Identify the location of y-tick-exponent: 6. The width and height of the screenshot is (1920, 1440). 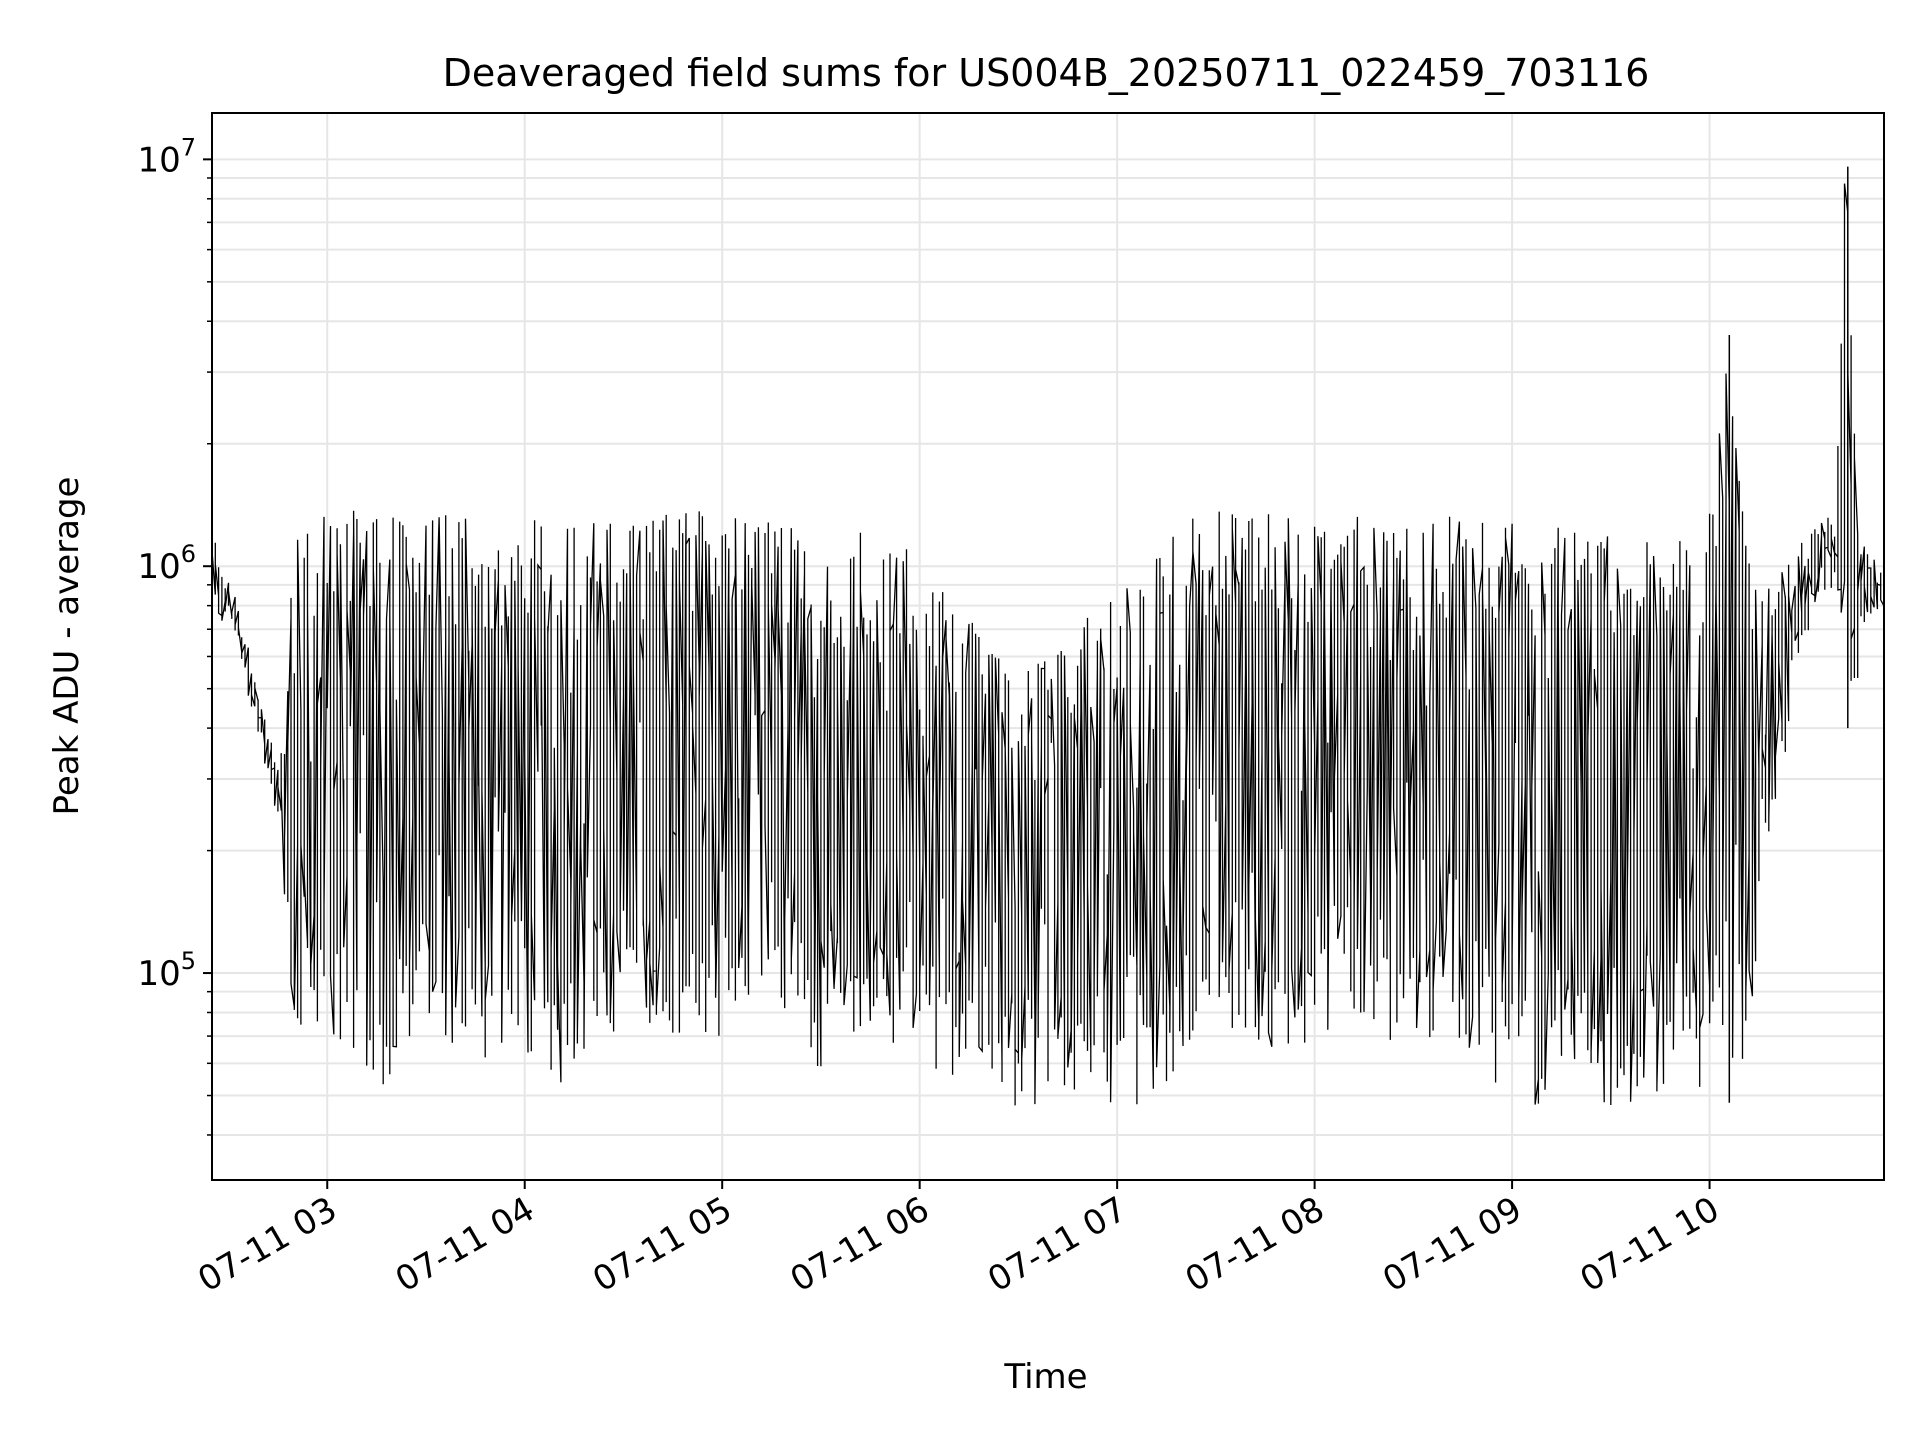
(188, 554).